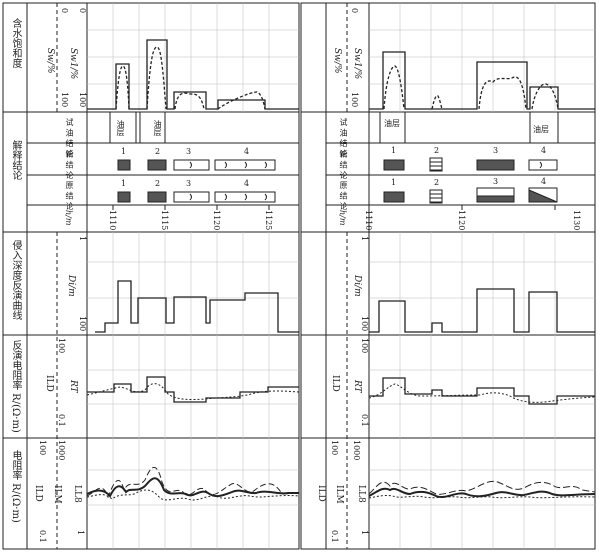 This screenshot has width=599, height=553. Describe the element at coordinates (42, 536) in the screenshot. I see `left-res-scale-01: 0.1` at that location.